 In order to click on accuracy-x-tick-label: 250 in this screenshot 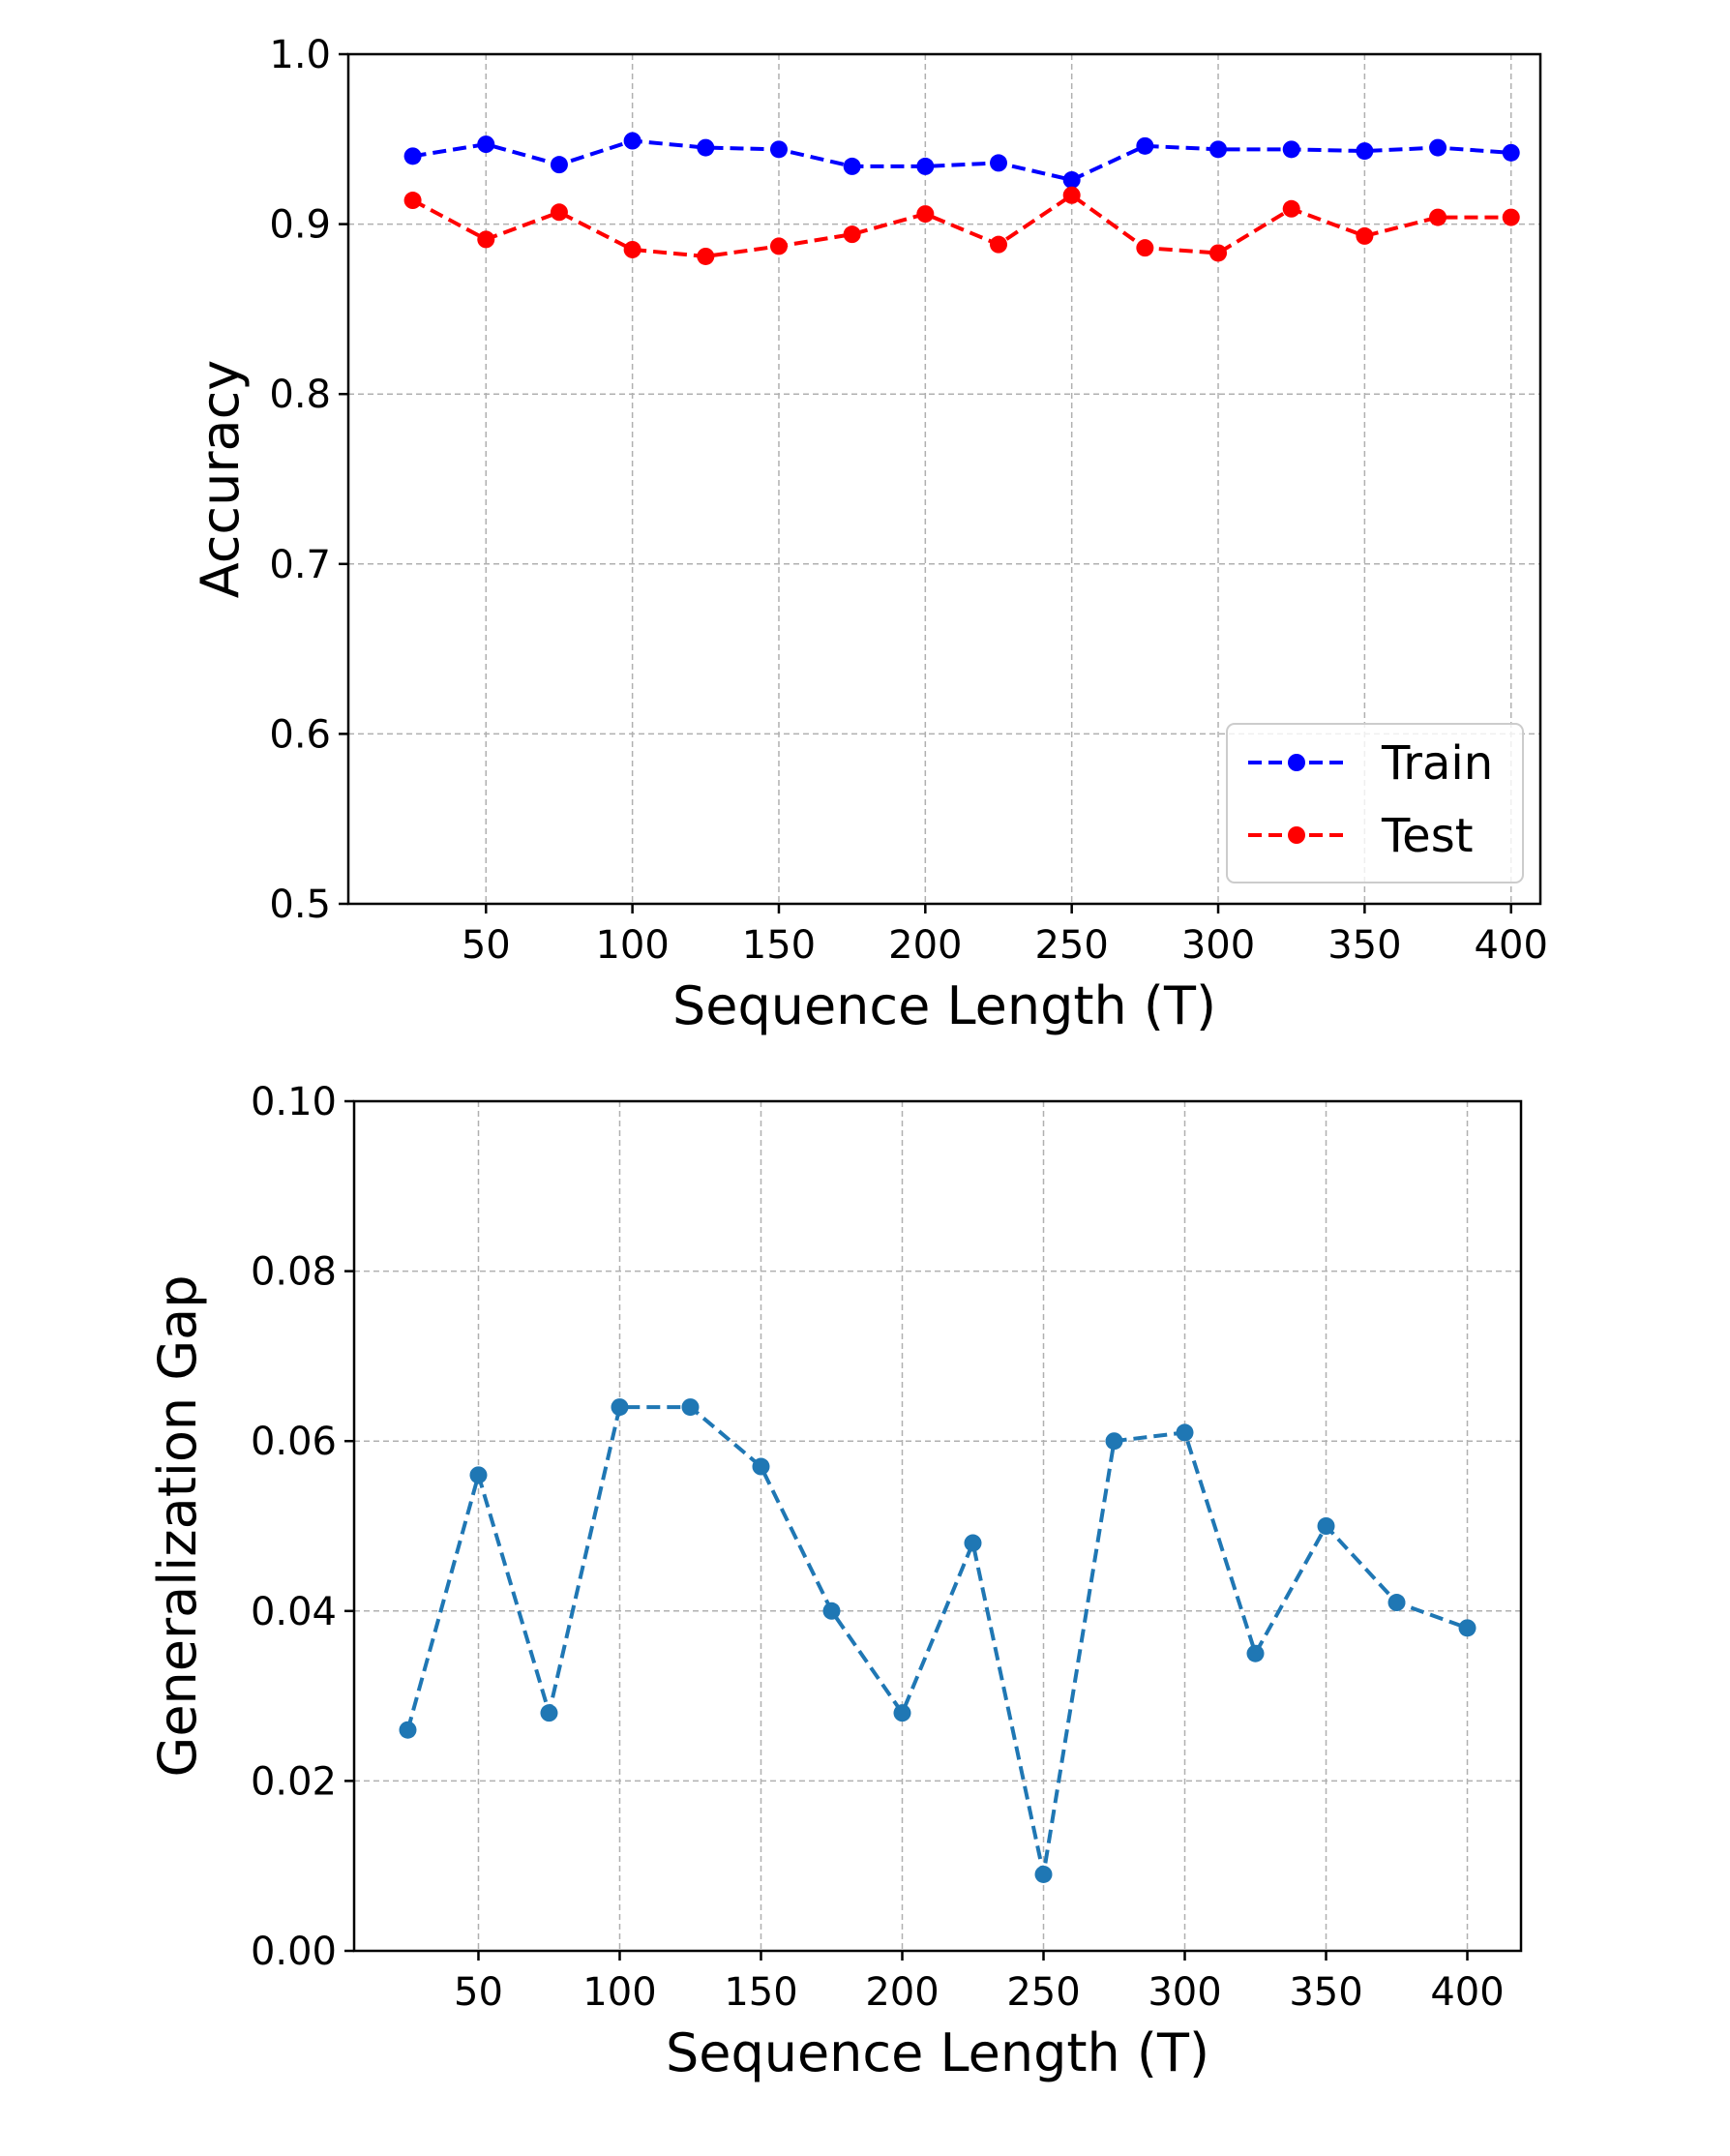, I will do `click(1071, 945)`.